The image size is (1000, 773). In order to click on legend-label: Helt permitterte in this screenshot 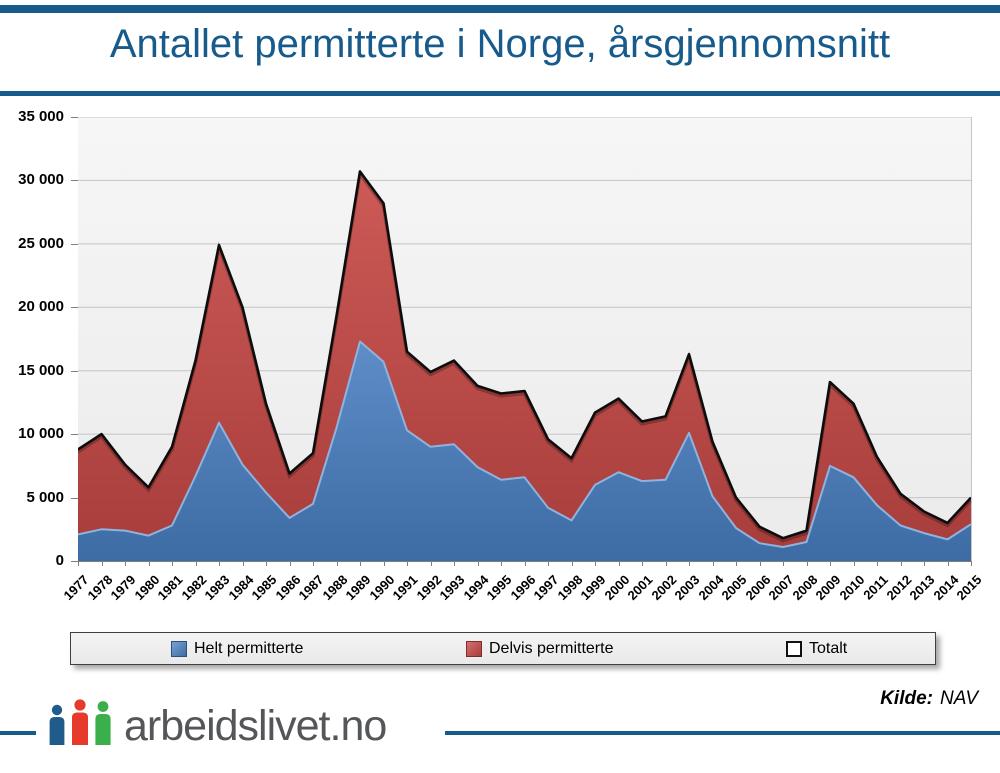, I will do `click(249, 648)`.